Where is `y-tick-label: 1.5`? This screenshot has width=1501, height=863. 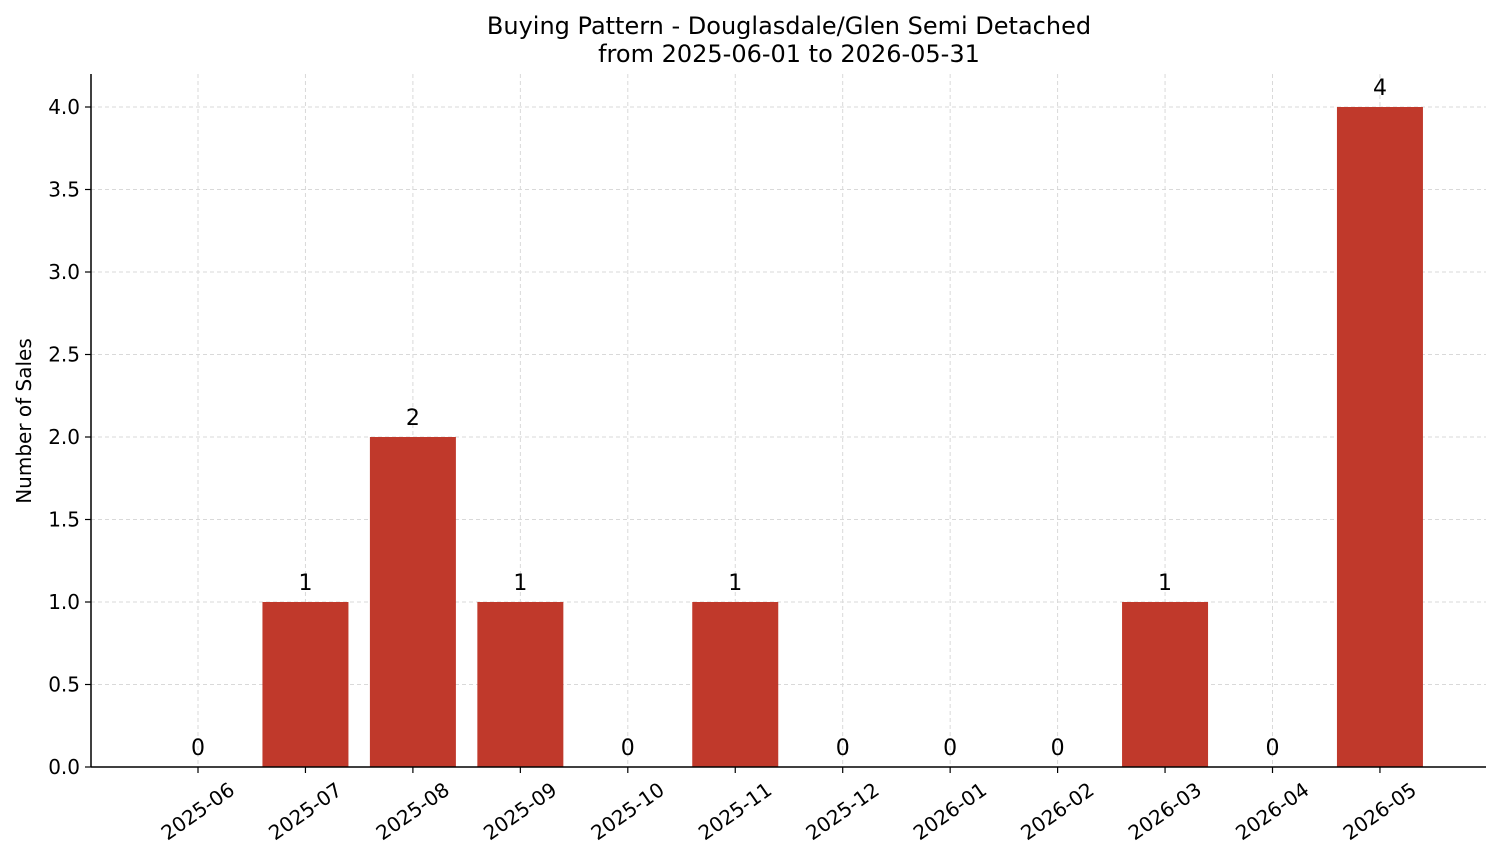
y-tick-label: 1.5 is located at coordinates (64, 520).